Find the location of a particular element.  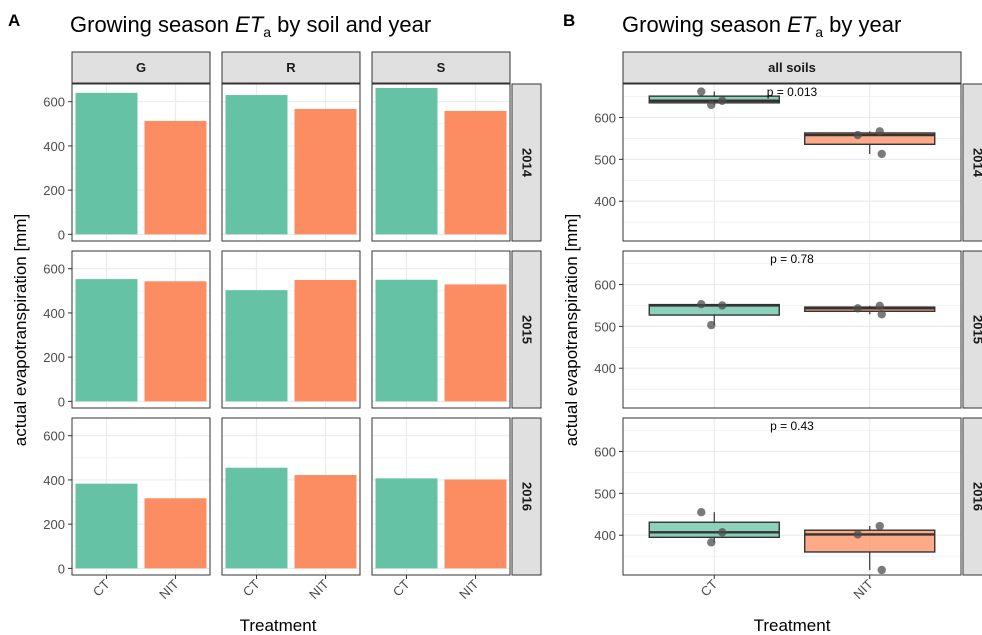

strip-soil-label: S is located at coordinates (441, 67).